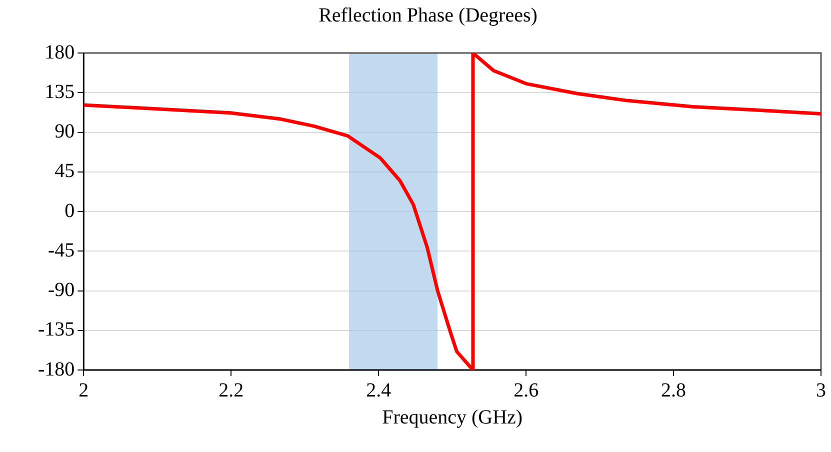 Image resolution: width=831 pixels, height=452 pixels. I want to click on x-tick-label: 3, so click(821, 390).